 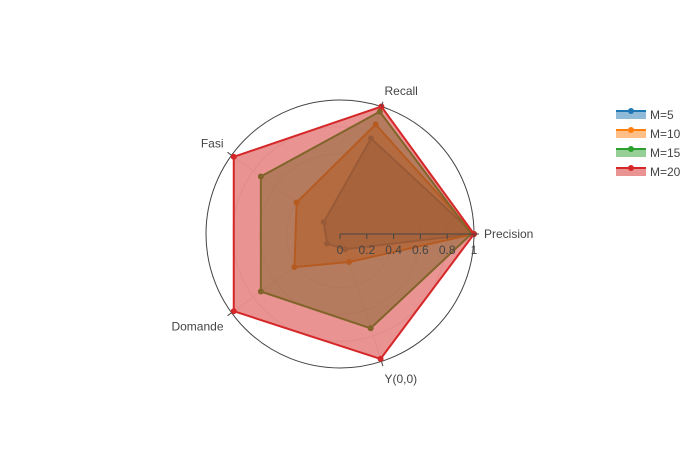 I want to click on legend-label: M=10, so click(x=665, y=134).